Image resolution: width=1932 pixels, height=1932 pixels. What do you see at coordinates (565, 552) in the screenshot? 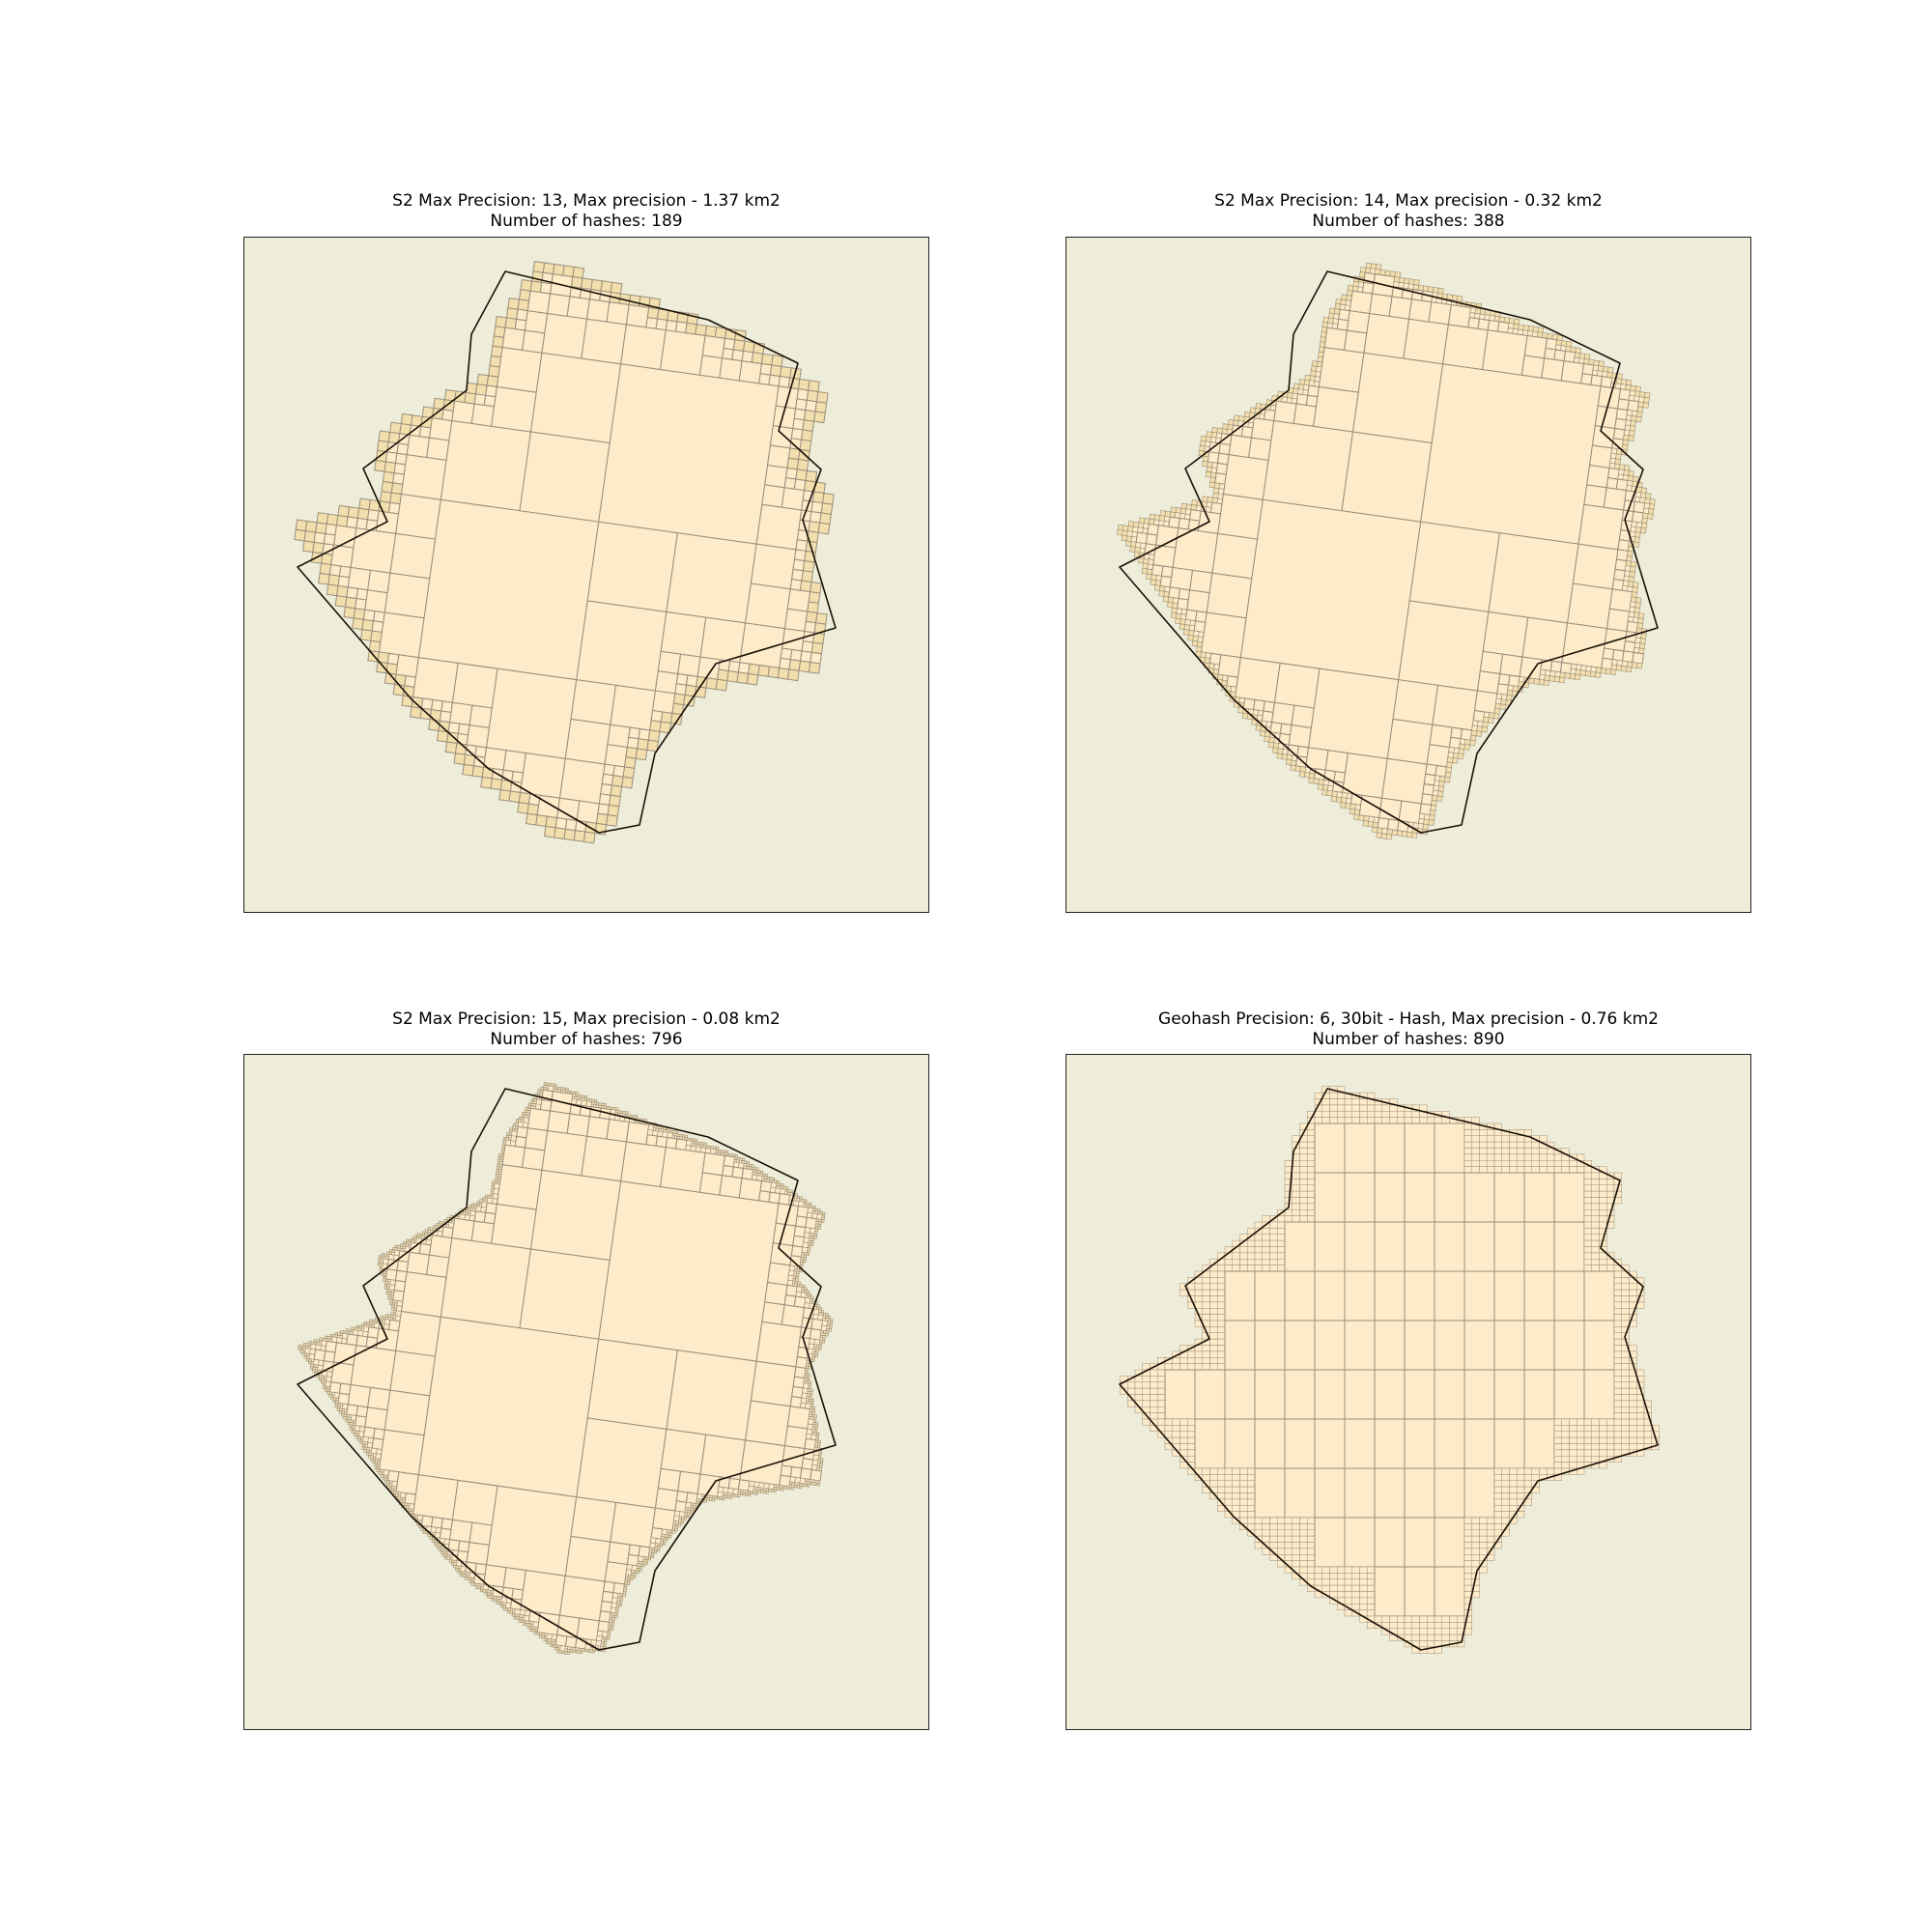
I see `map-canvas` at bounding box center [565, 552].